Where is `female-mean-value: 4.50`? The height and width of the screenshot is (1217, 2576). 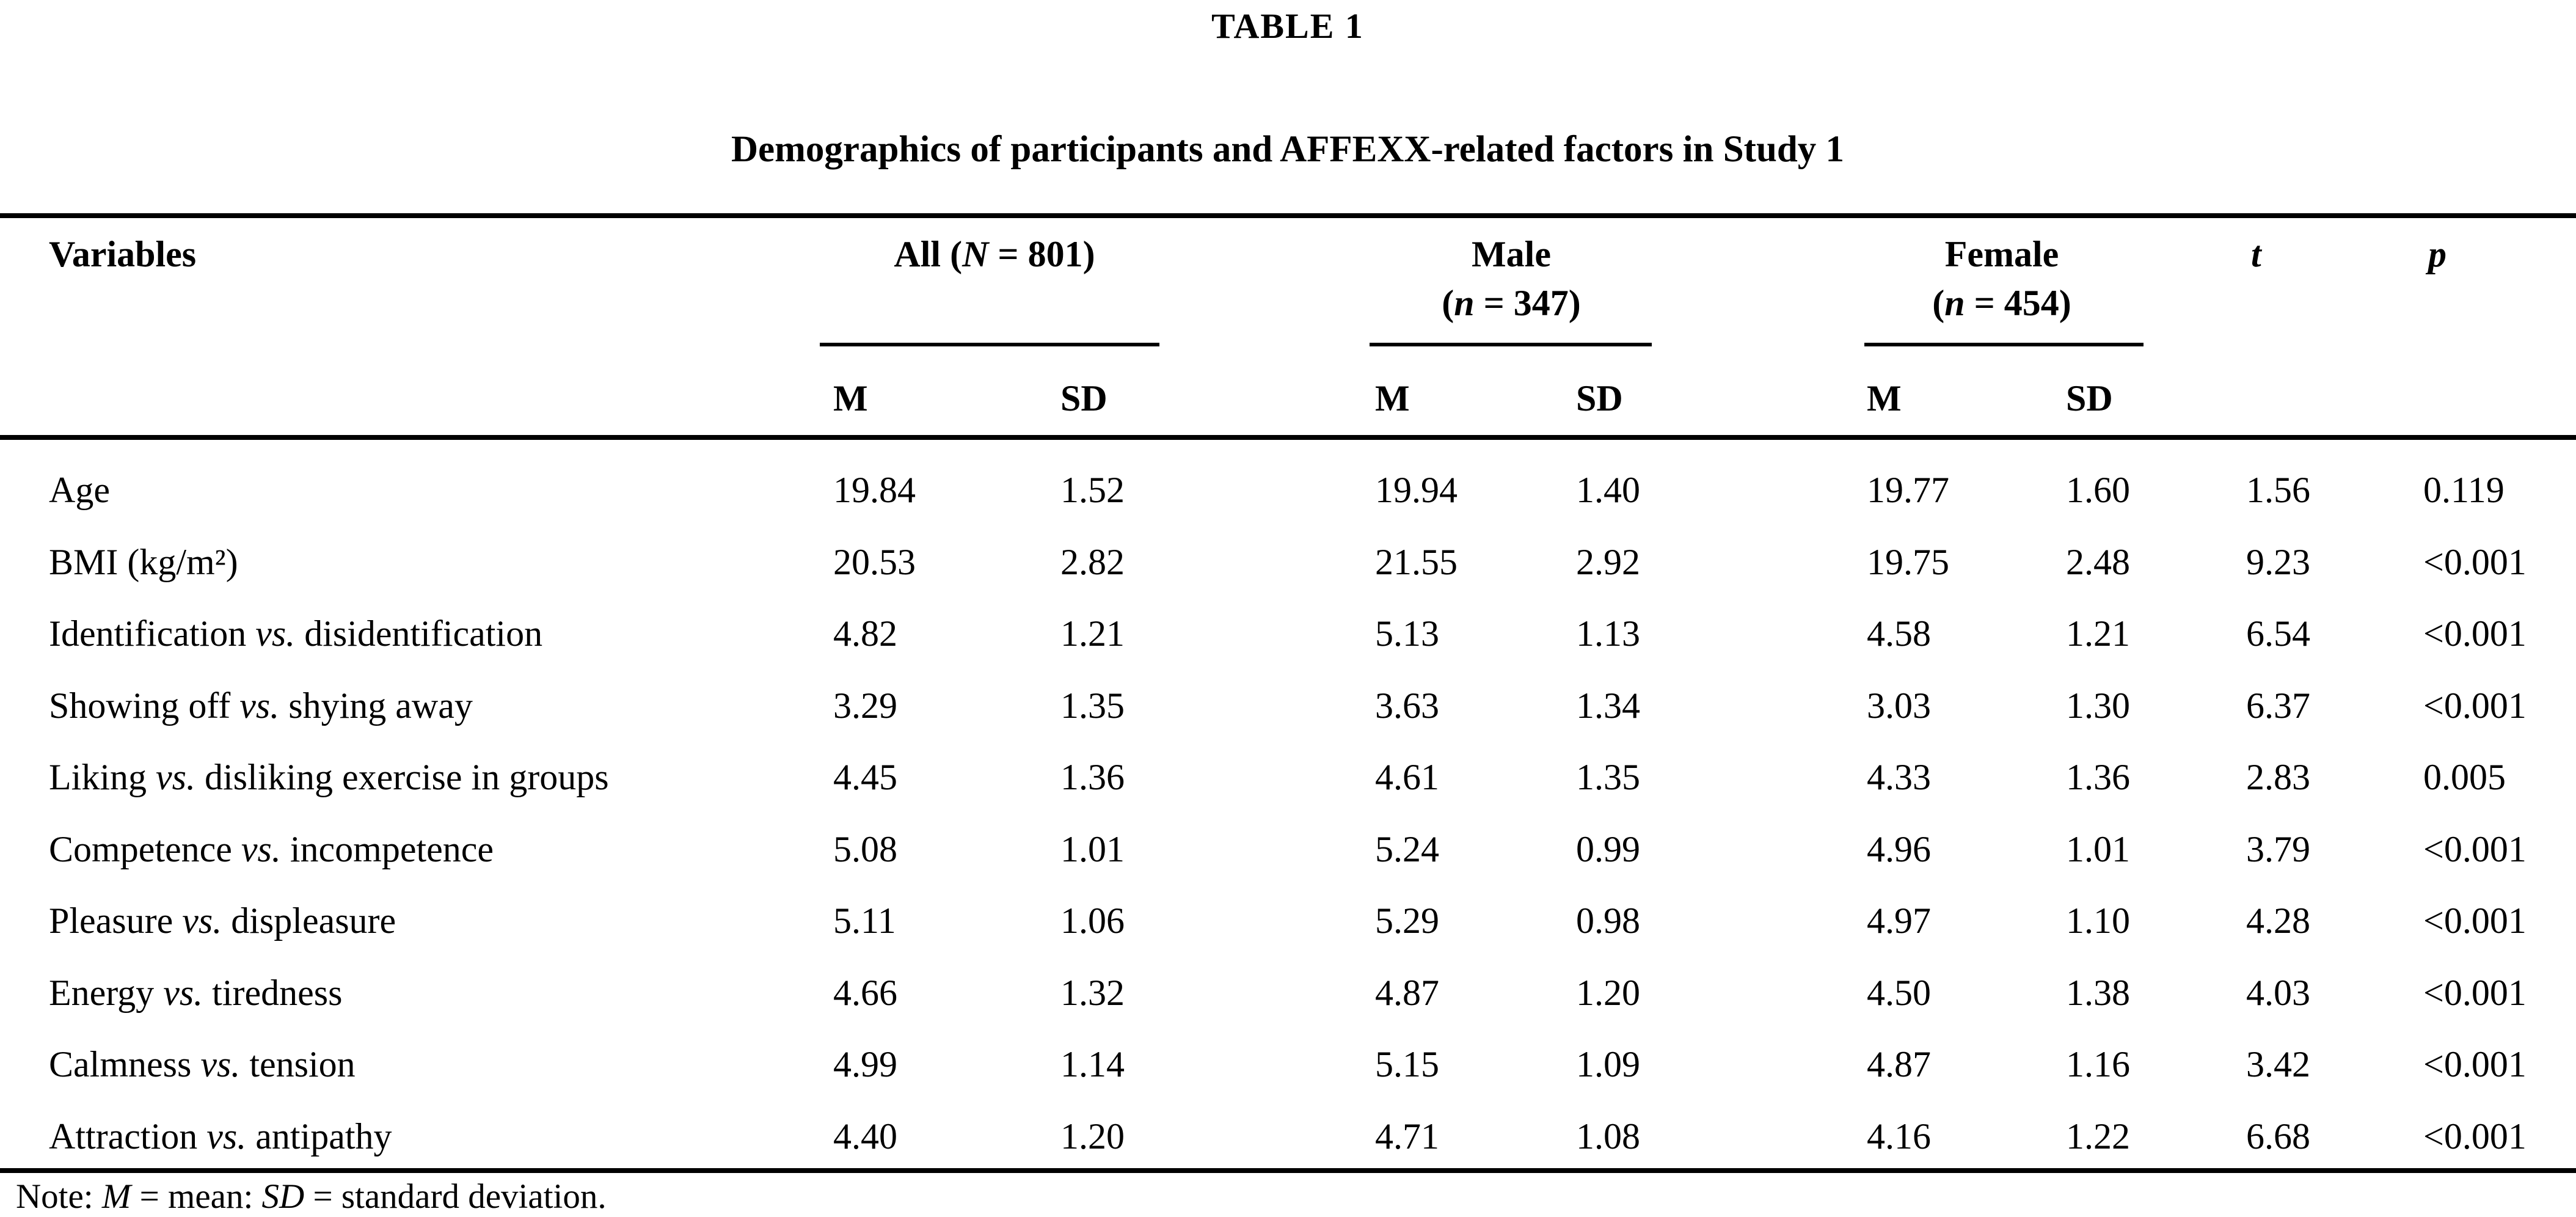
female-mean-value: 4.50 is located at coordinates (1899, 993).